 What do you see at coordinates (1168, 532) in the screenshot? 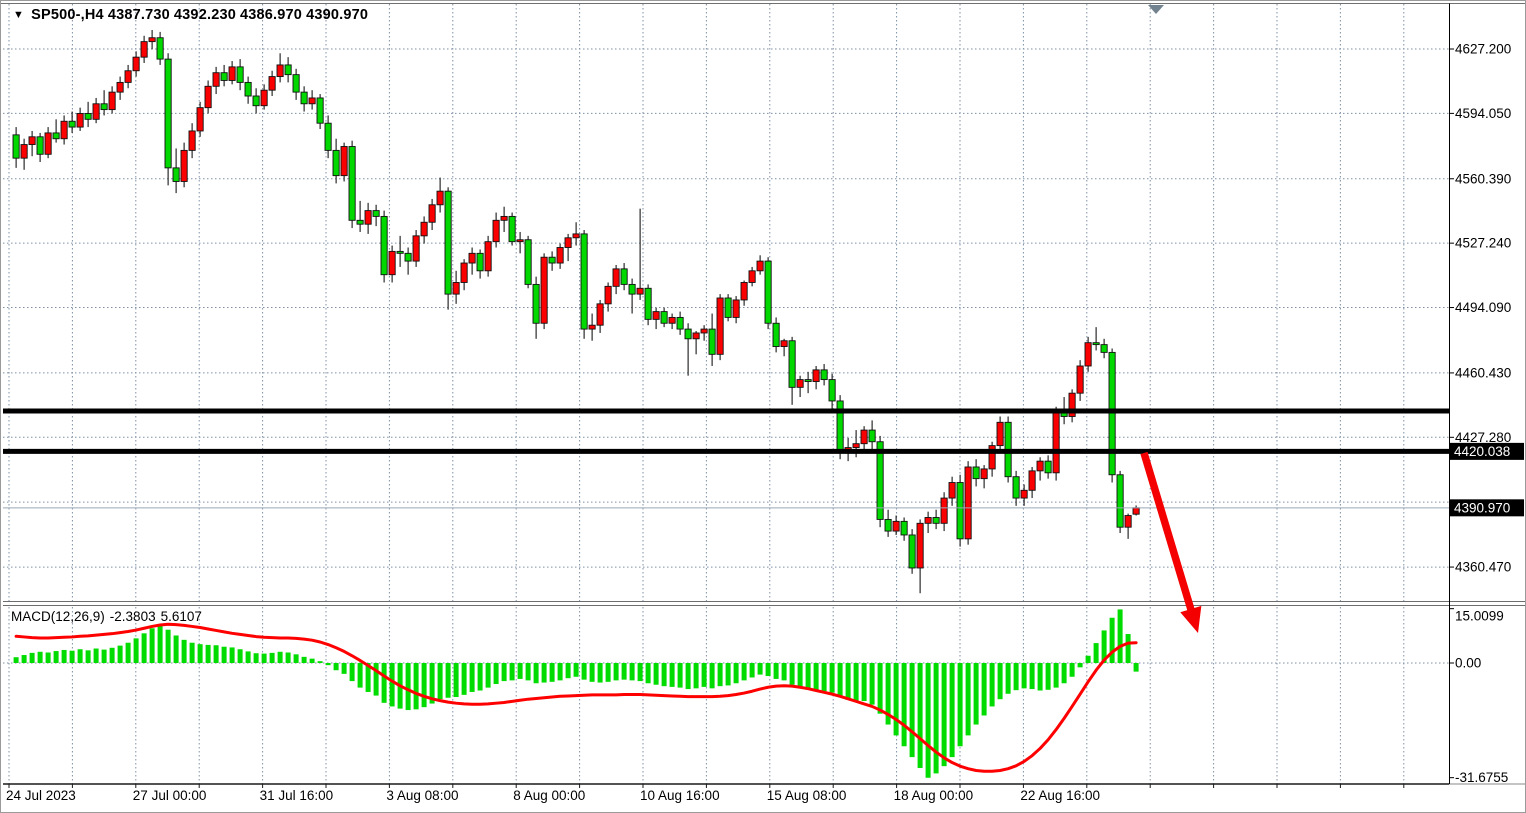
I see `trend-arrow-shaft` at bounding box center [1168, 532].